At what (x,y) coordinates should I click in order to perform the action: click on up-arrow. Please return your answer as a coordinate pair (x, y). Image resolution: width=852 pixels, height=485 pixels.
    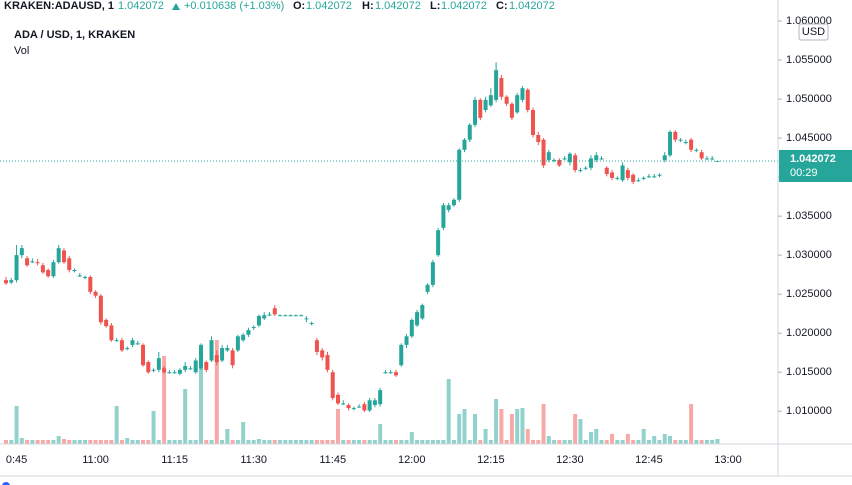
    Looking at the image, I should click on (176, 6).